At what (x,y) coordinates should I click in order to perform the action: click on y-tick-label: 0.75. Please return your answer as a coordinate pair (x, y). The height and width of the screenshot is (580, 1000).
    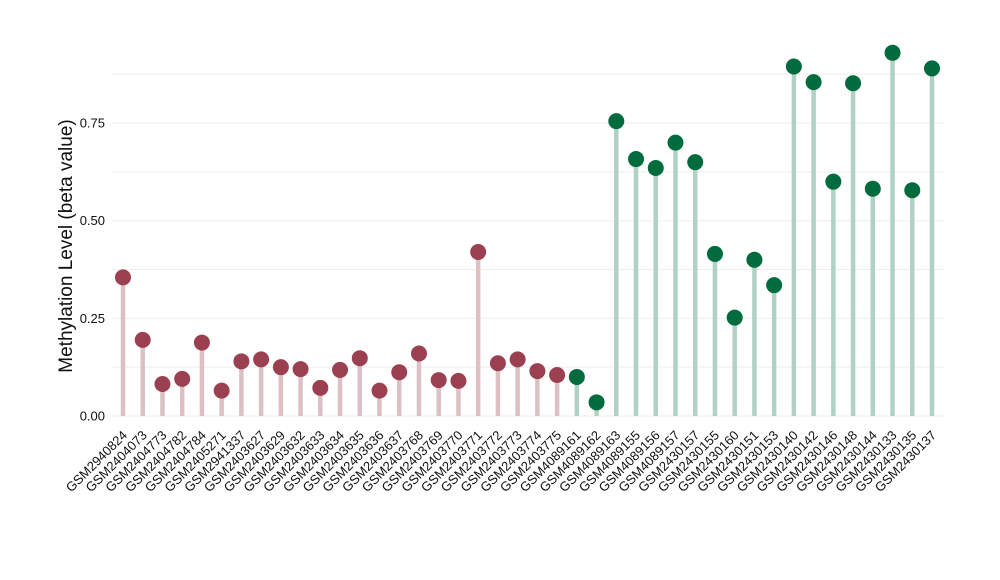
    Looking at the image, I should click on (92, 123).